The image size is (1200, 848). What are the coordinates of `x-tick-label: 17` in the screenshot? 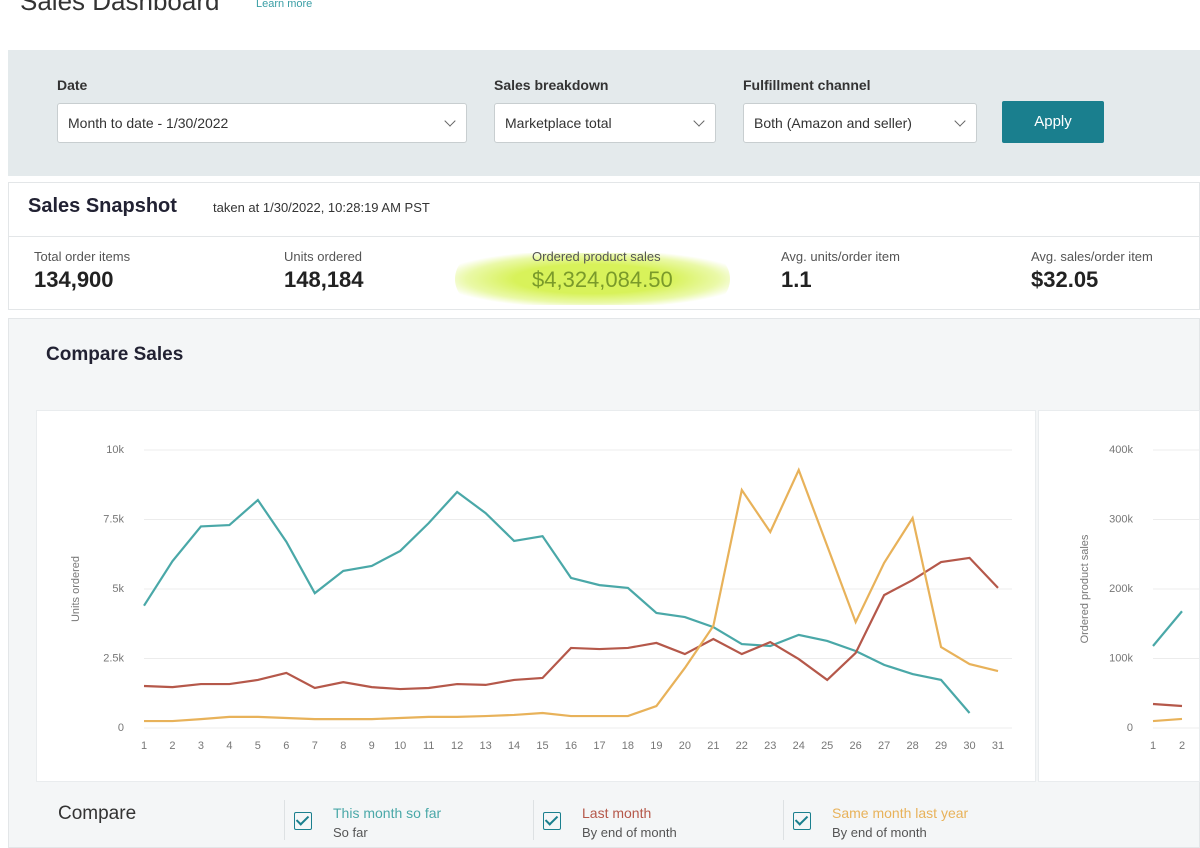 It's located at (599, 746).